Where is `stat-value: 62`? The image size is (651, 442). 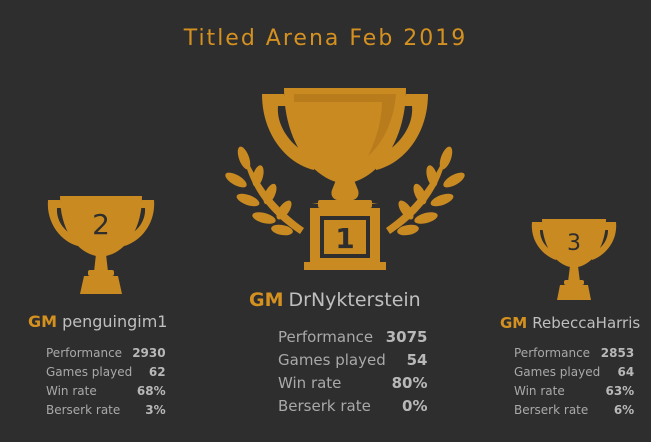
stat-value: 62 is located at coordinates (157, 371).